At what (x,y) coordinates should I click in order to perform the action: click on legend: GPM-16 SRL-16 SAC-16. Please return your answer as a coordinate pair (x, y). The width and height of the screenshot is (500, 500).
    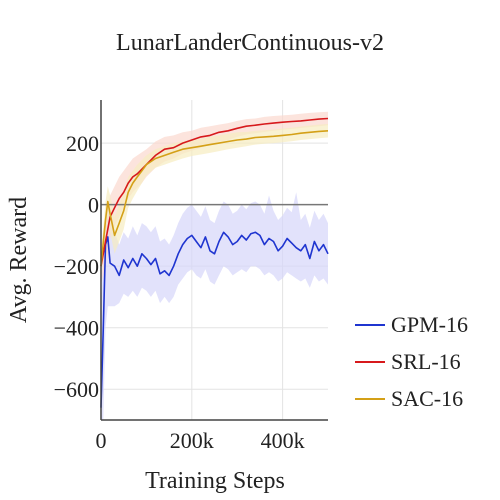
    Looking at the image, I should click on (411, 361).